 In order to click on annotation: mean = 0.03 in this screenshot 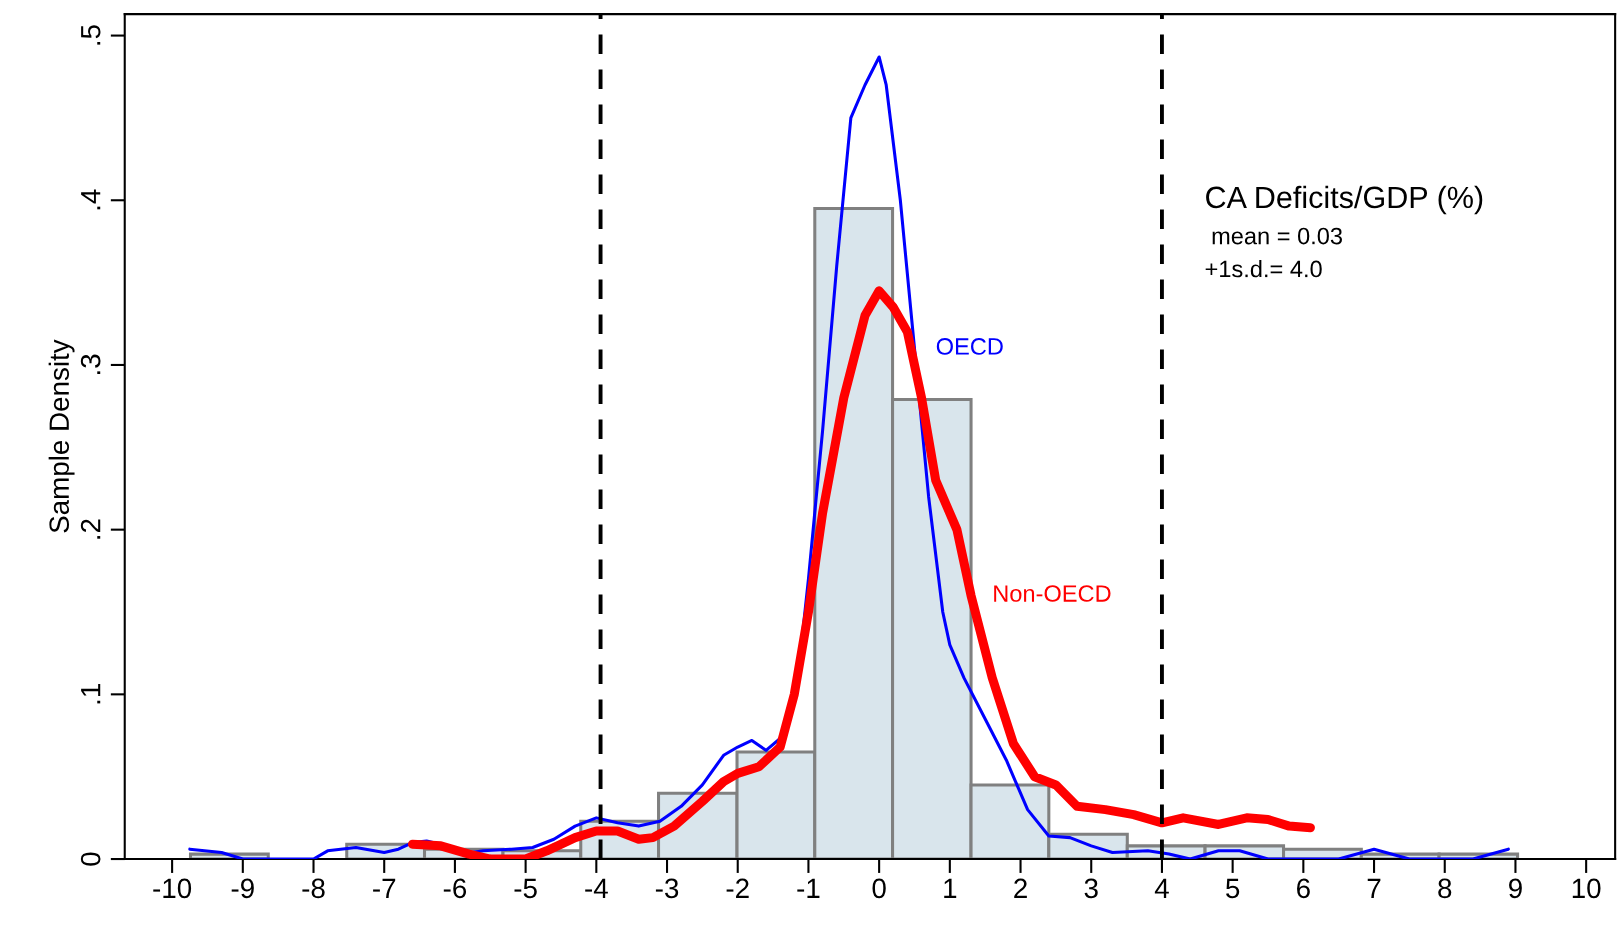, I will do `click(1277, 236)`.